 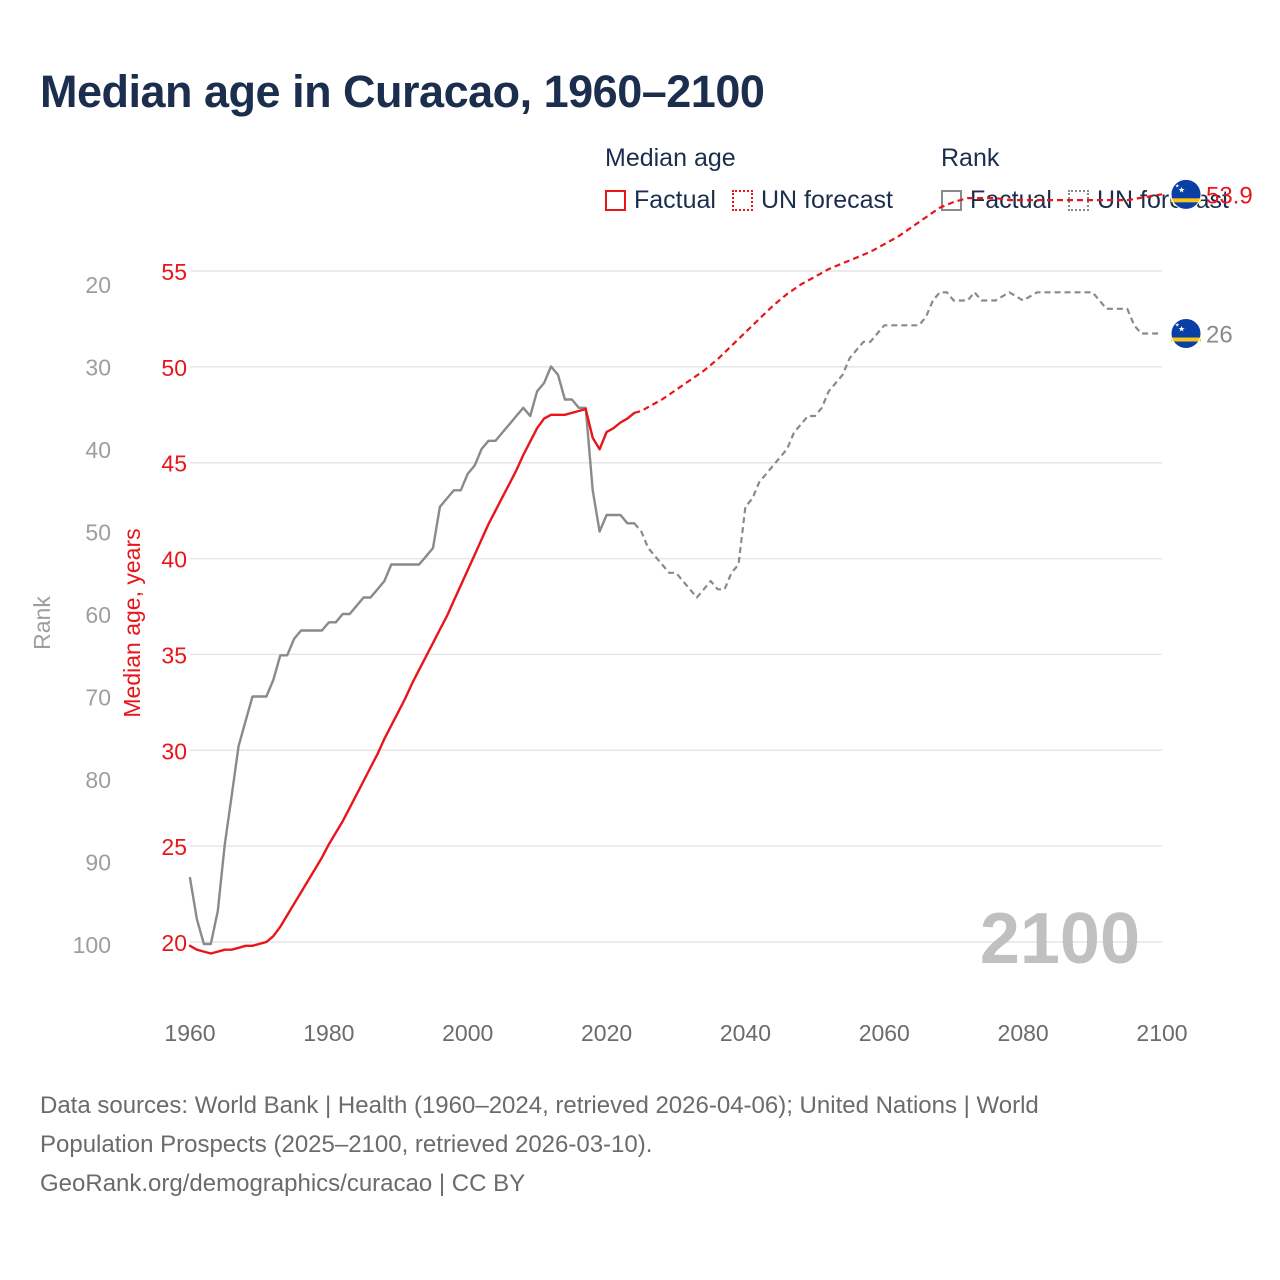 What do you see at coordinates (189, 1033) in the screenshot?
I see `x-tick-1960: 1960` at bounding box center [189, 1033].